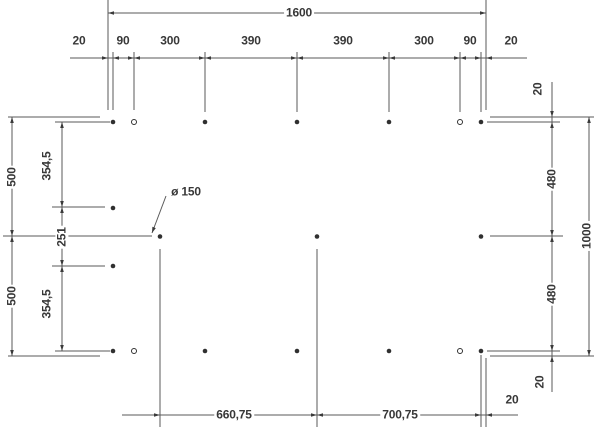 This screenshot has height=427, width=600. What do you see at coordinates (343, 40) in the screenshot?
I see `dim-top-390-right: 390` at bounding box center [343, 40].